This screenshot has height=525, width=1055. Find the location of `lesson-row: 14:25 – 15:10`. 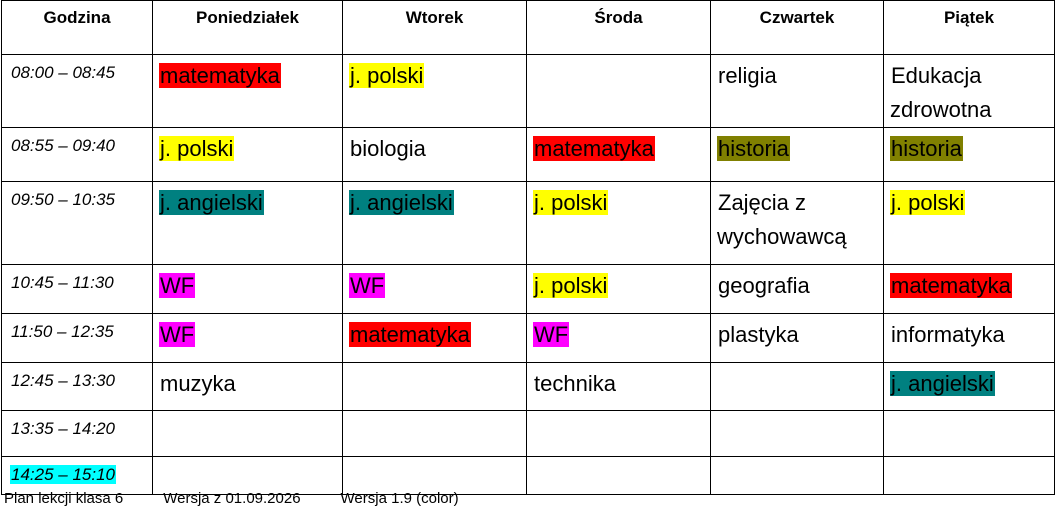

lesson-row: 14:25 – 15:10 is located at coordinates (528, 475).